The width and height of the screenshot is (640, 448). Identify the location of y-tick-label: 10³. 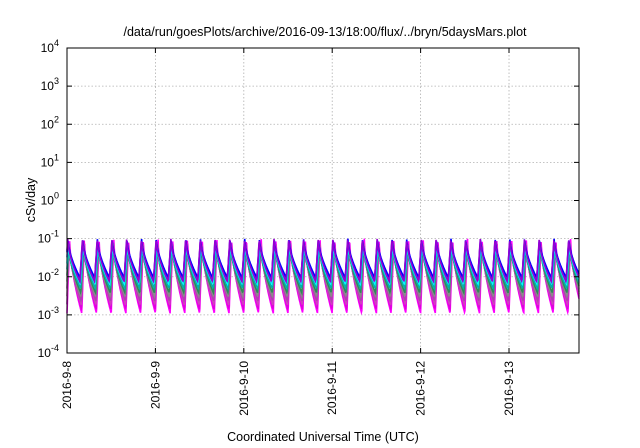
(50, 84).